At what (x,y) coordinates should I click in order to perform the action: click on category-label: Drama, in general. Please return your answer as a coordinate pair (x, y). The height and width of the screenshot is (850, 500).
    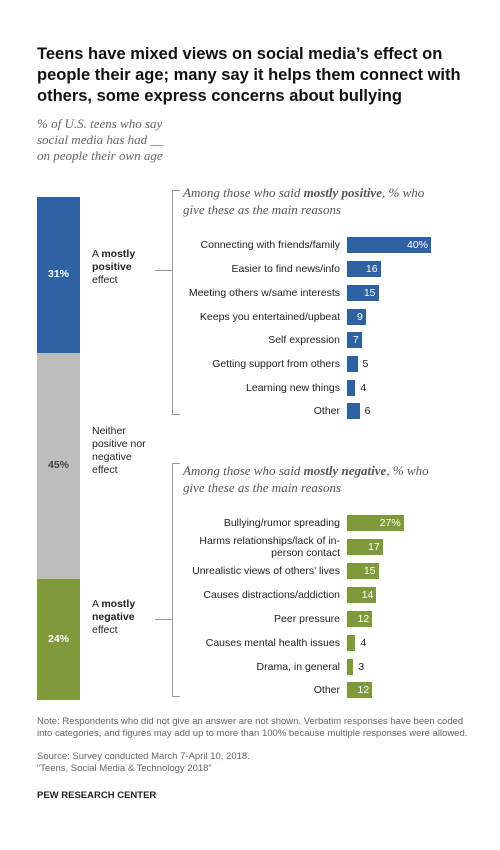
    Looking at the image, I should click on (298, 667).